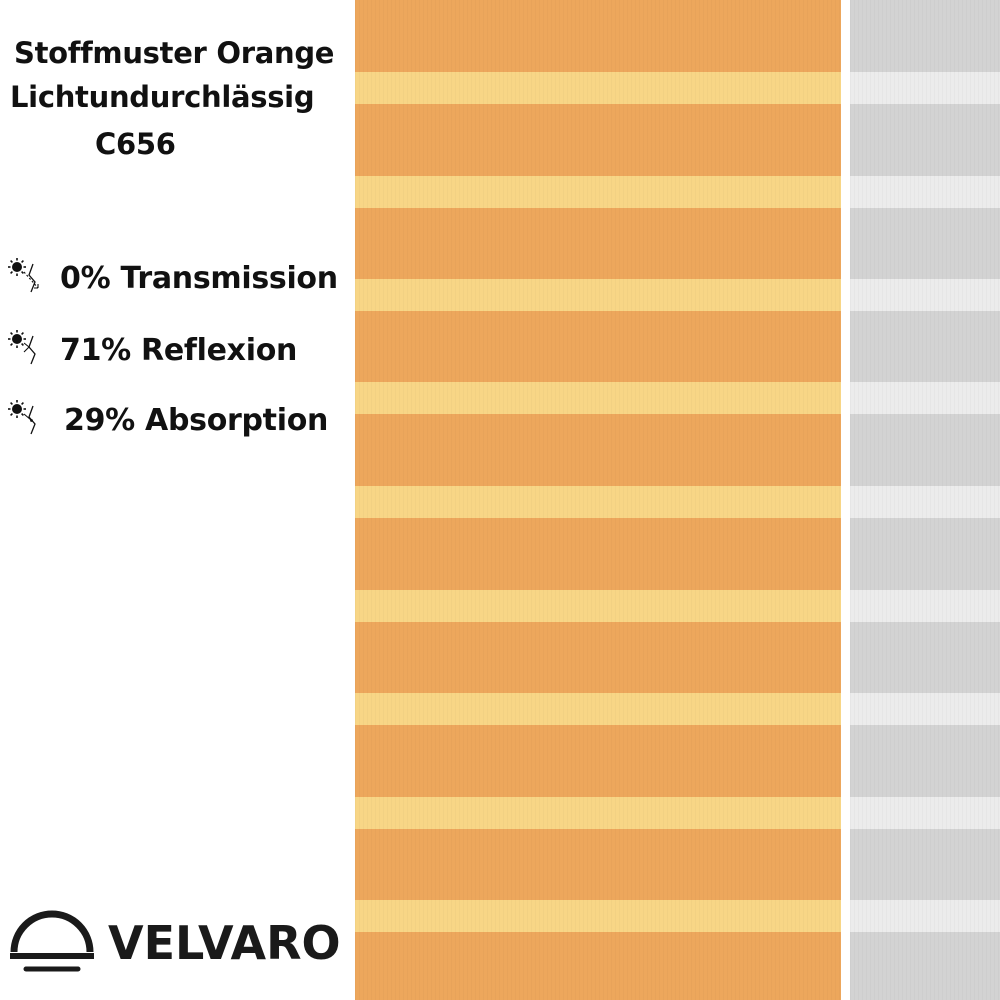 This screenshot has width=1000, height=1000. I want to click on absorption-label: 29% Absorption, so click(196, 420).